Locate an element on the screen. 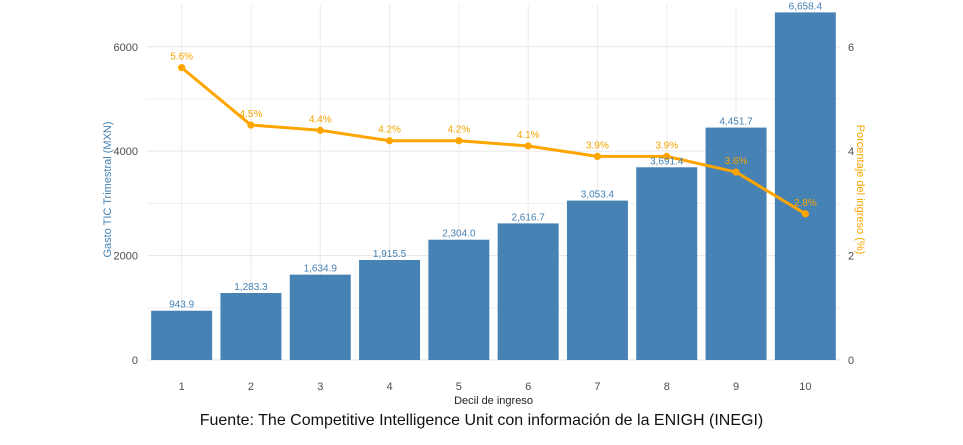 Image resolution: width=963 pixels, height=445 pixels. percentage-value-label: 4.5% is located at coordinates (251, 114).